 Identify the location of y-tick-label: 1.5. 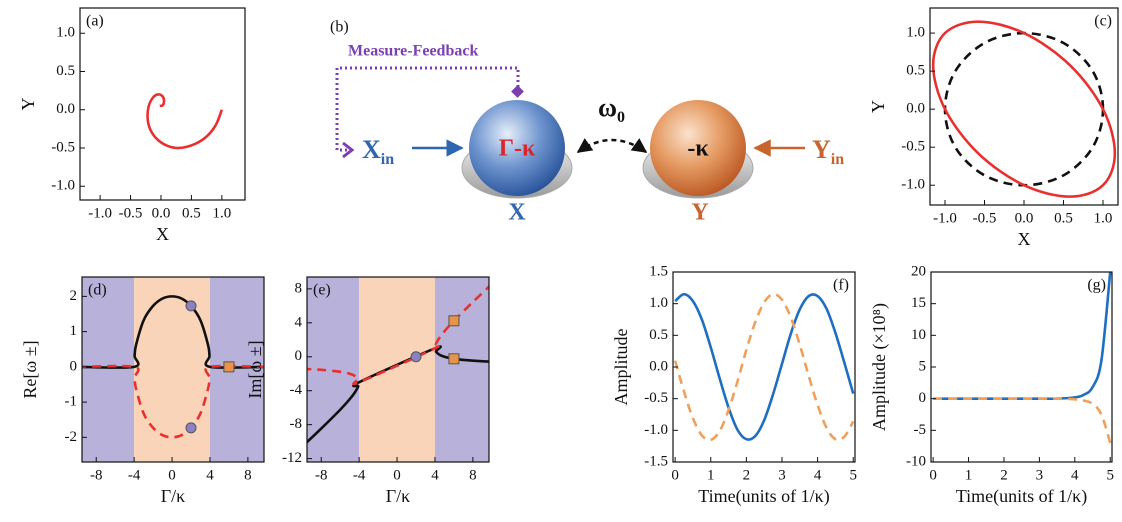
(658, 271).